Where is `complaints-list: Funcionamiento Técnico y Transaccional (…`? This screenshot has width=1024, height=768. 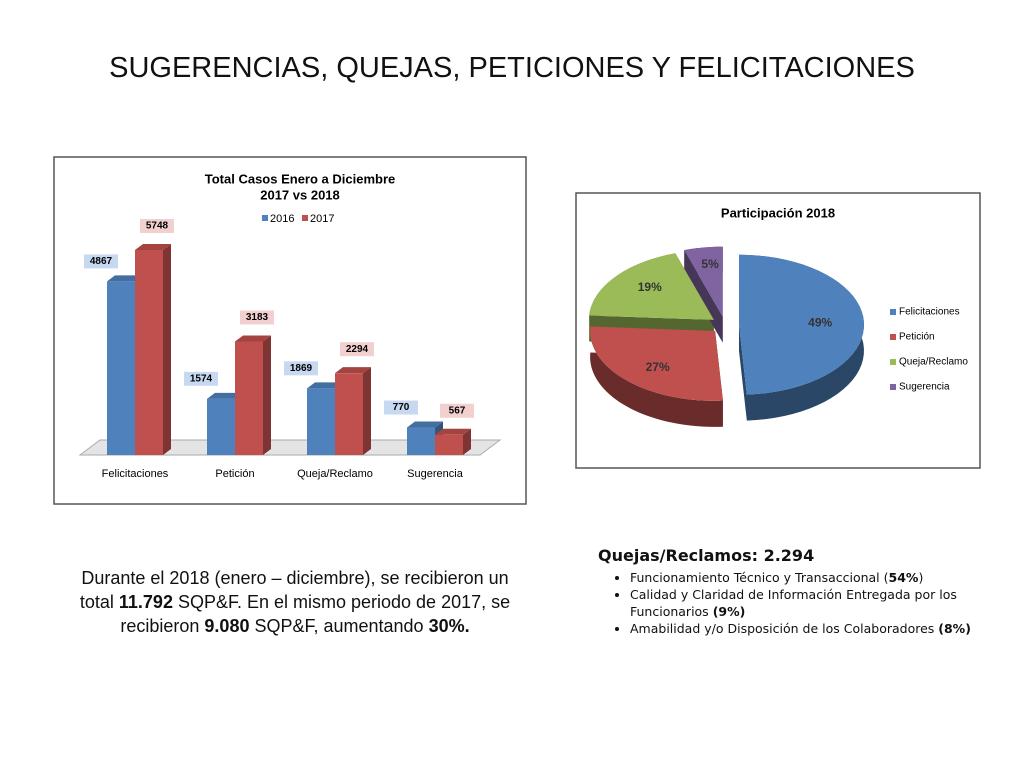
complaints-list: Funcionamiento Técnico y Transaccional (… is located at coordinates (798, 603).